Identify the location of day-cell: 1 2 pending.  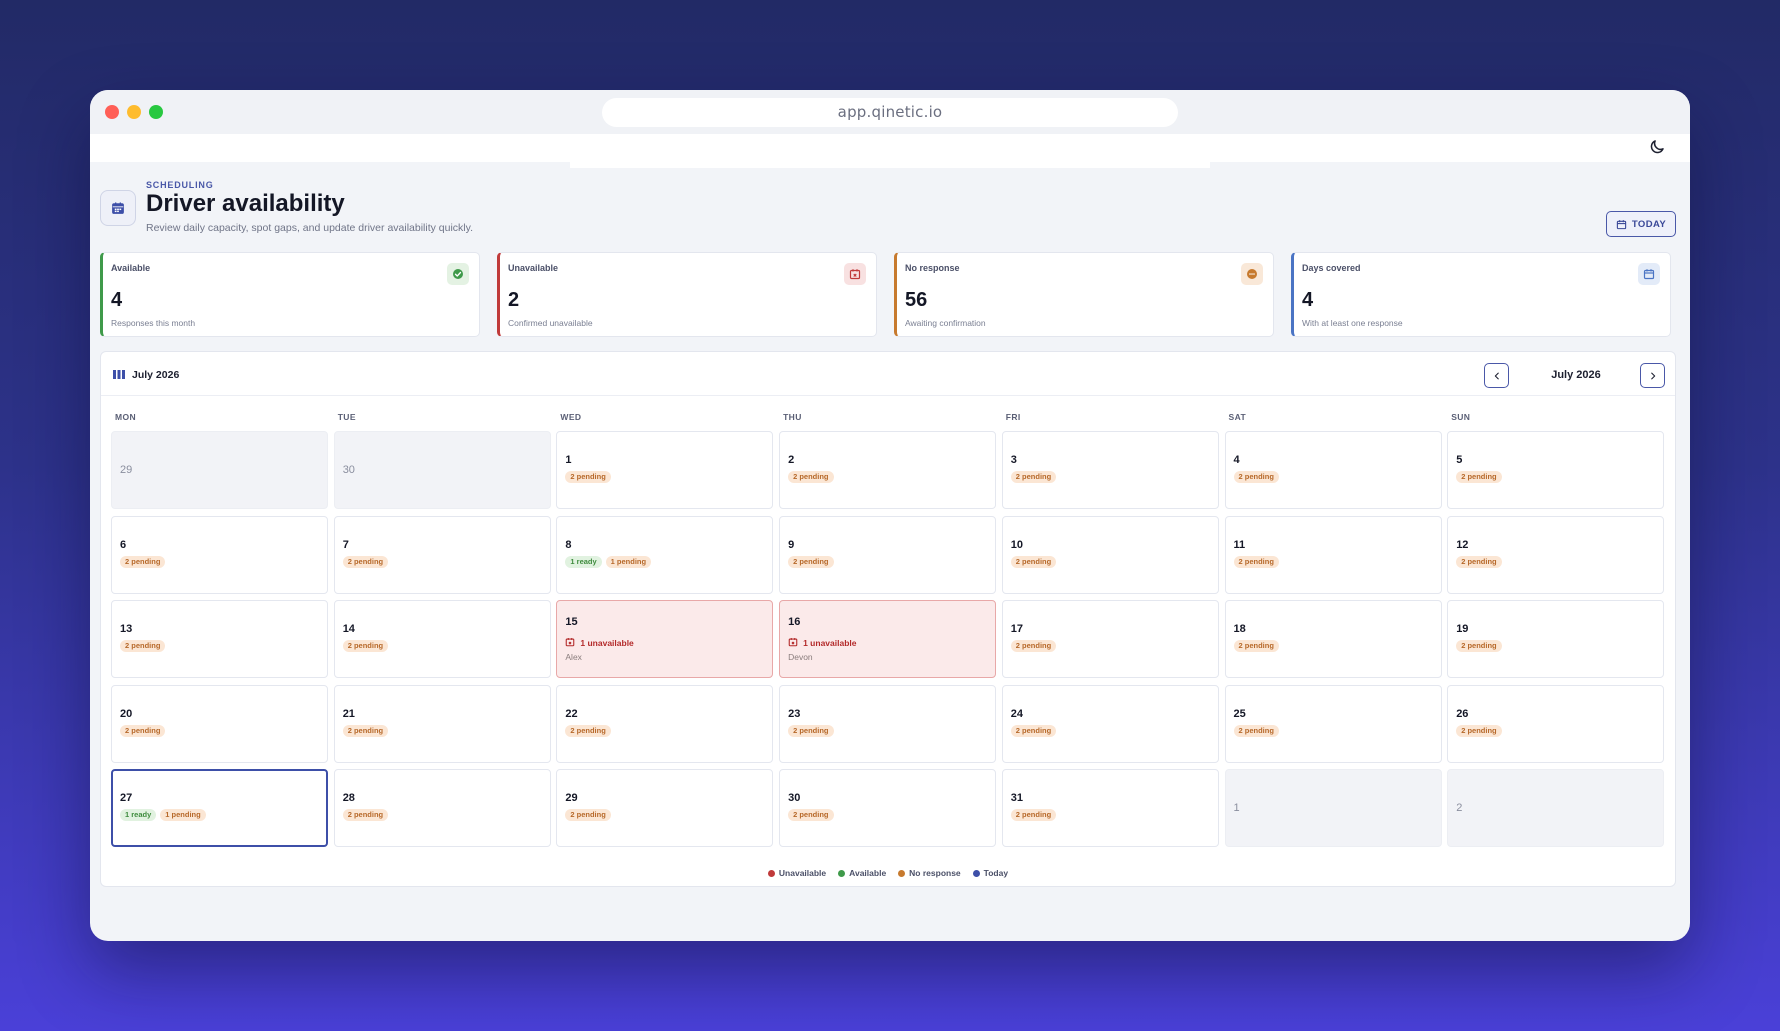
(665, 470).